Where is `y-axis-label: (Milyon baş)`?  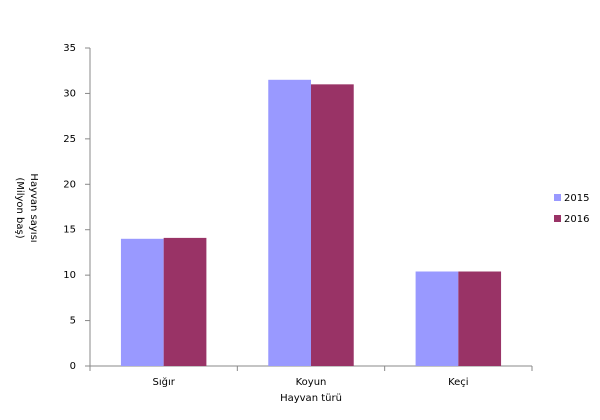
y-axis-label: (Milyon baş) is located at coordinates (19, 207).